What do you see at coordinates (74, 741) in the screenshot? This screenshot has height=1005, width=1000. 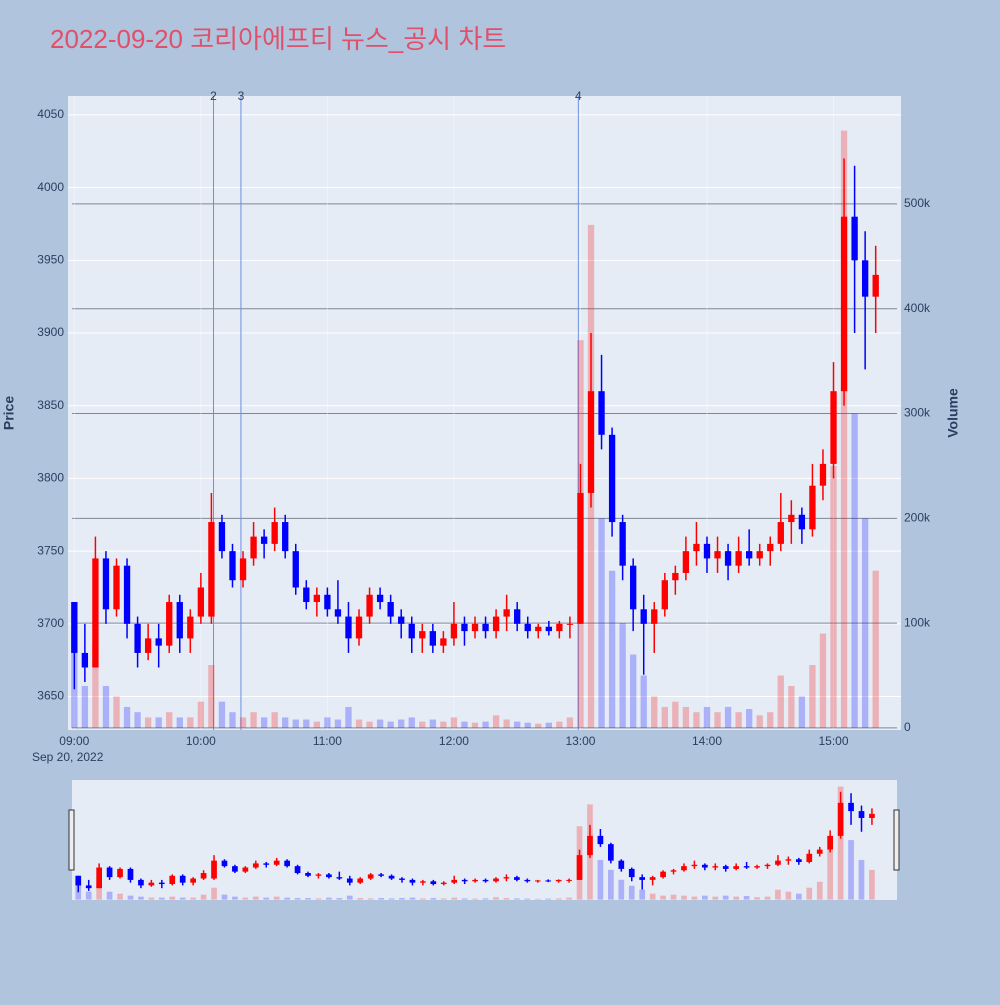 I see `x-tick-label: 09:00` at bounding box center [74, 741].